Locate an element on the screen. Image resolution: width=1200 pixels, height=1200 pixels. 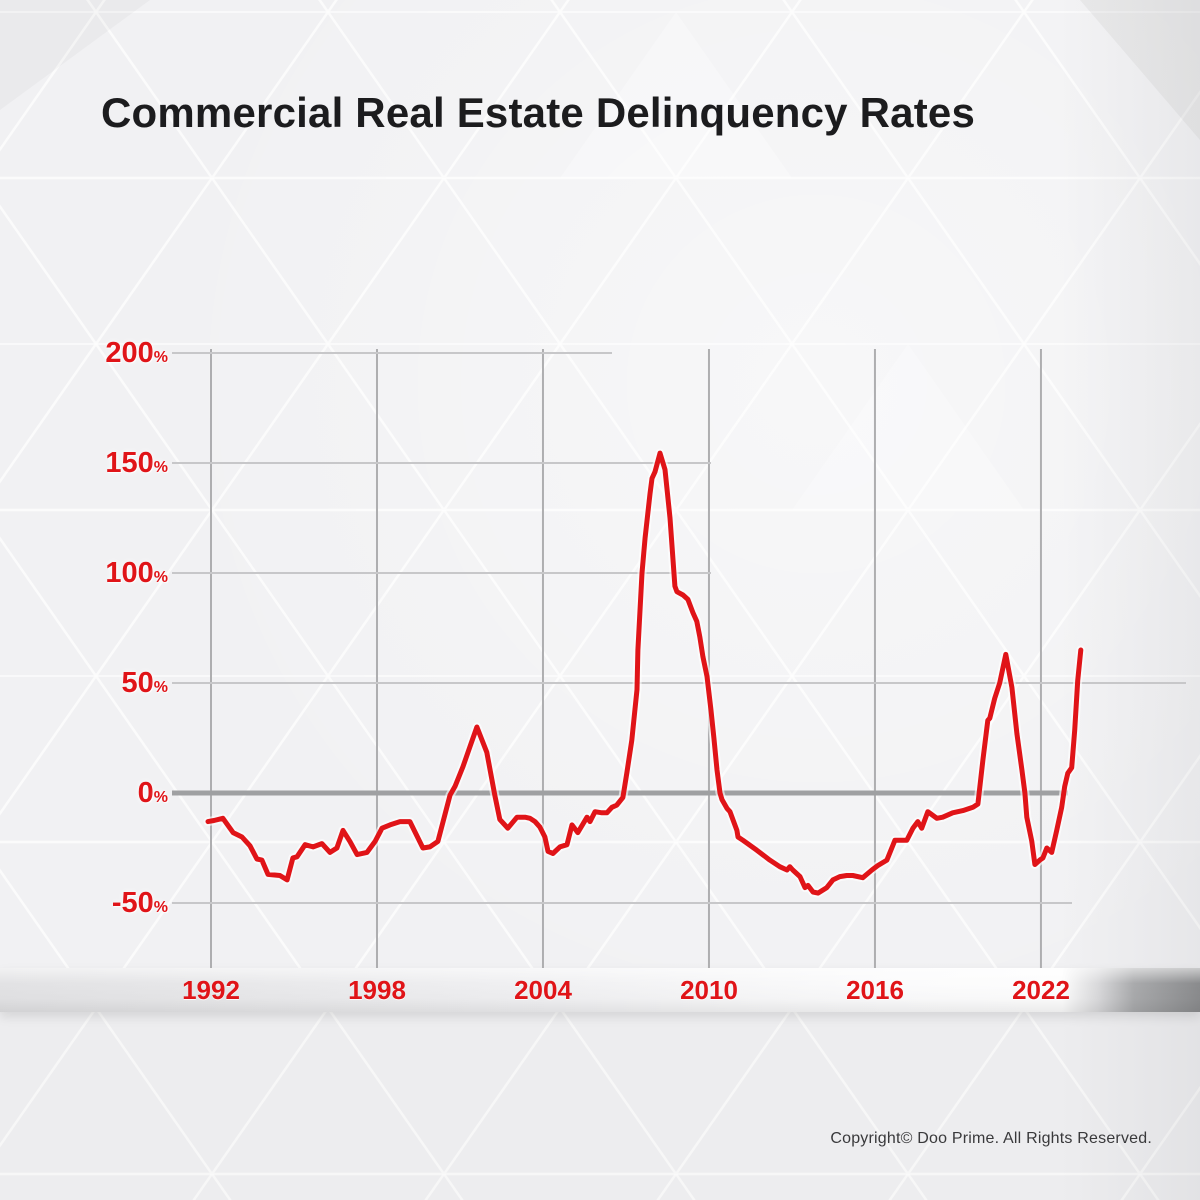
y-tick-150: 150% is located at coordinates (84, 463).